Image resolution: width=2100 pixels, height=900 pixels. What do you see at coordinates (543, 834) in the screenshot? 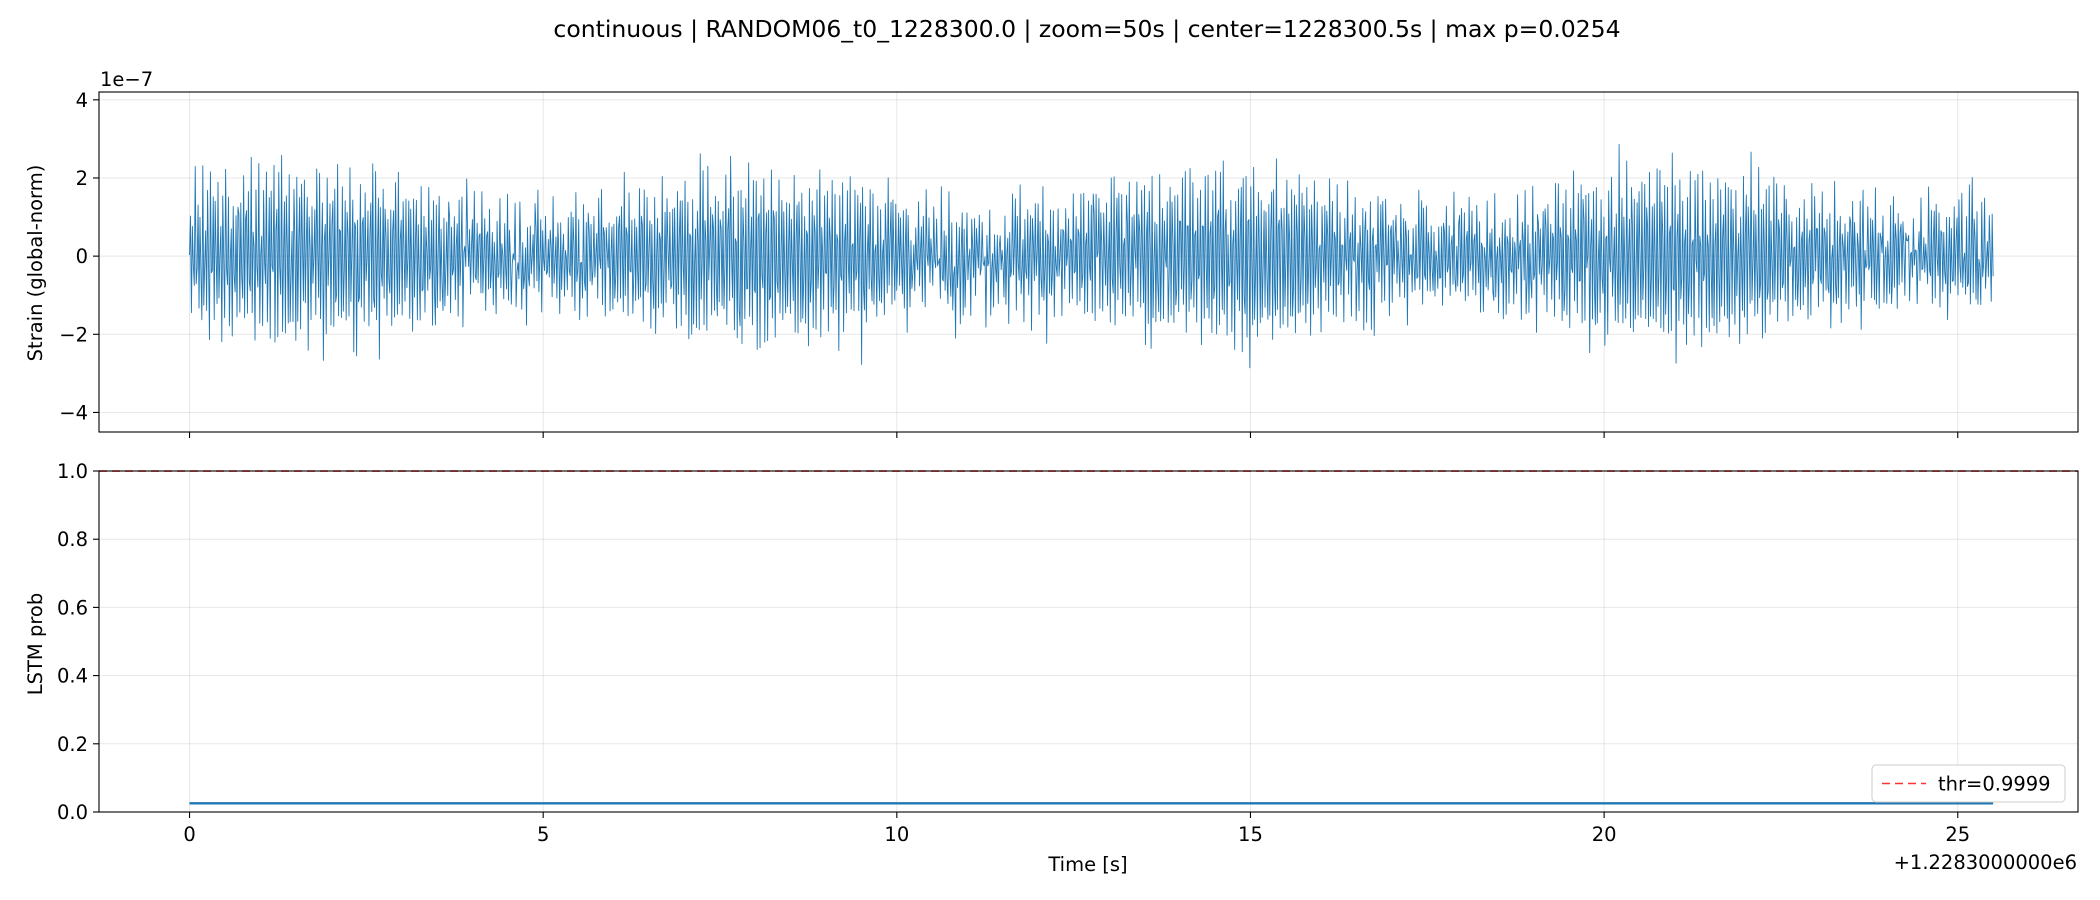
I see `lstm-x-tick-label: 5` at bounding box center [543, 834].